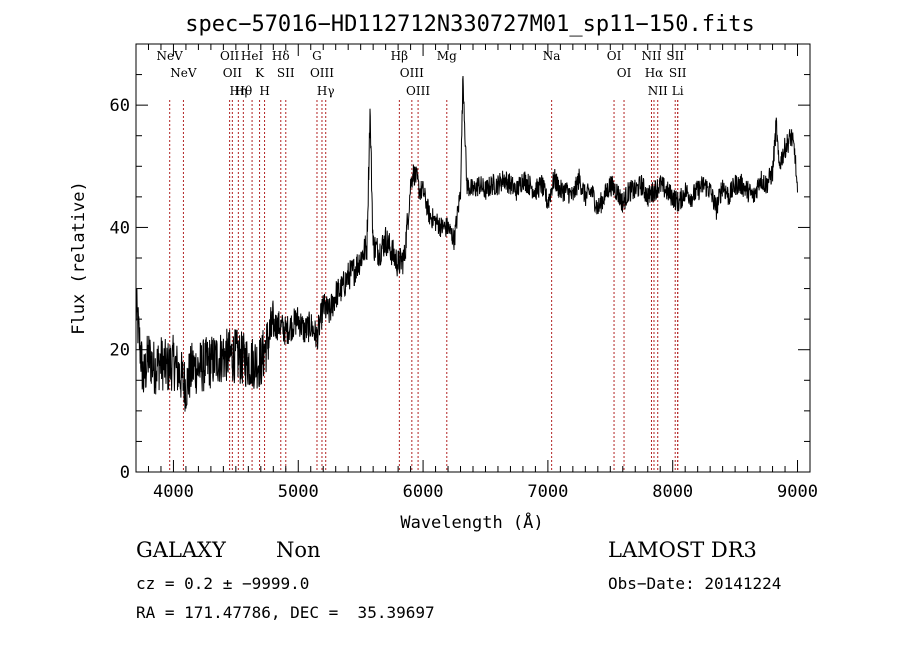 The width and height of the screenshot is (900, 649). What do you see at coordinates (447, 56) in the screenshot?
I see `spectral-line-label: Mg` at bounding box center [447, 56].